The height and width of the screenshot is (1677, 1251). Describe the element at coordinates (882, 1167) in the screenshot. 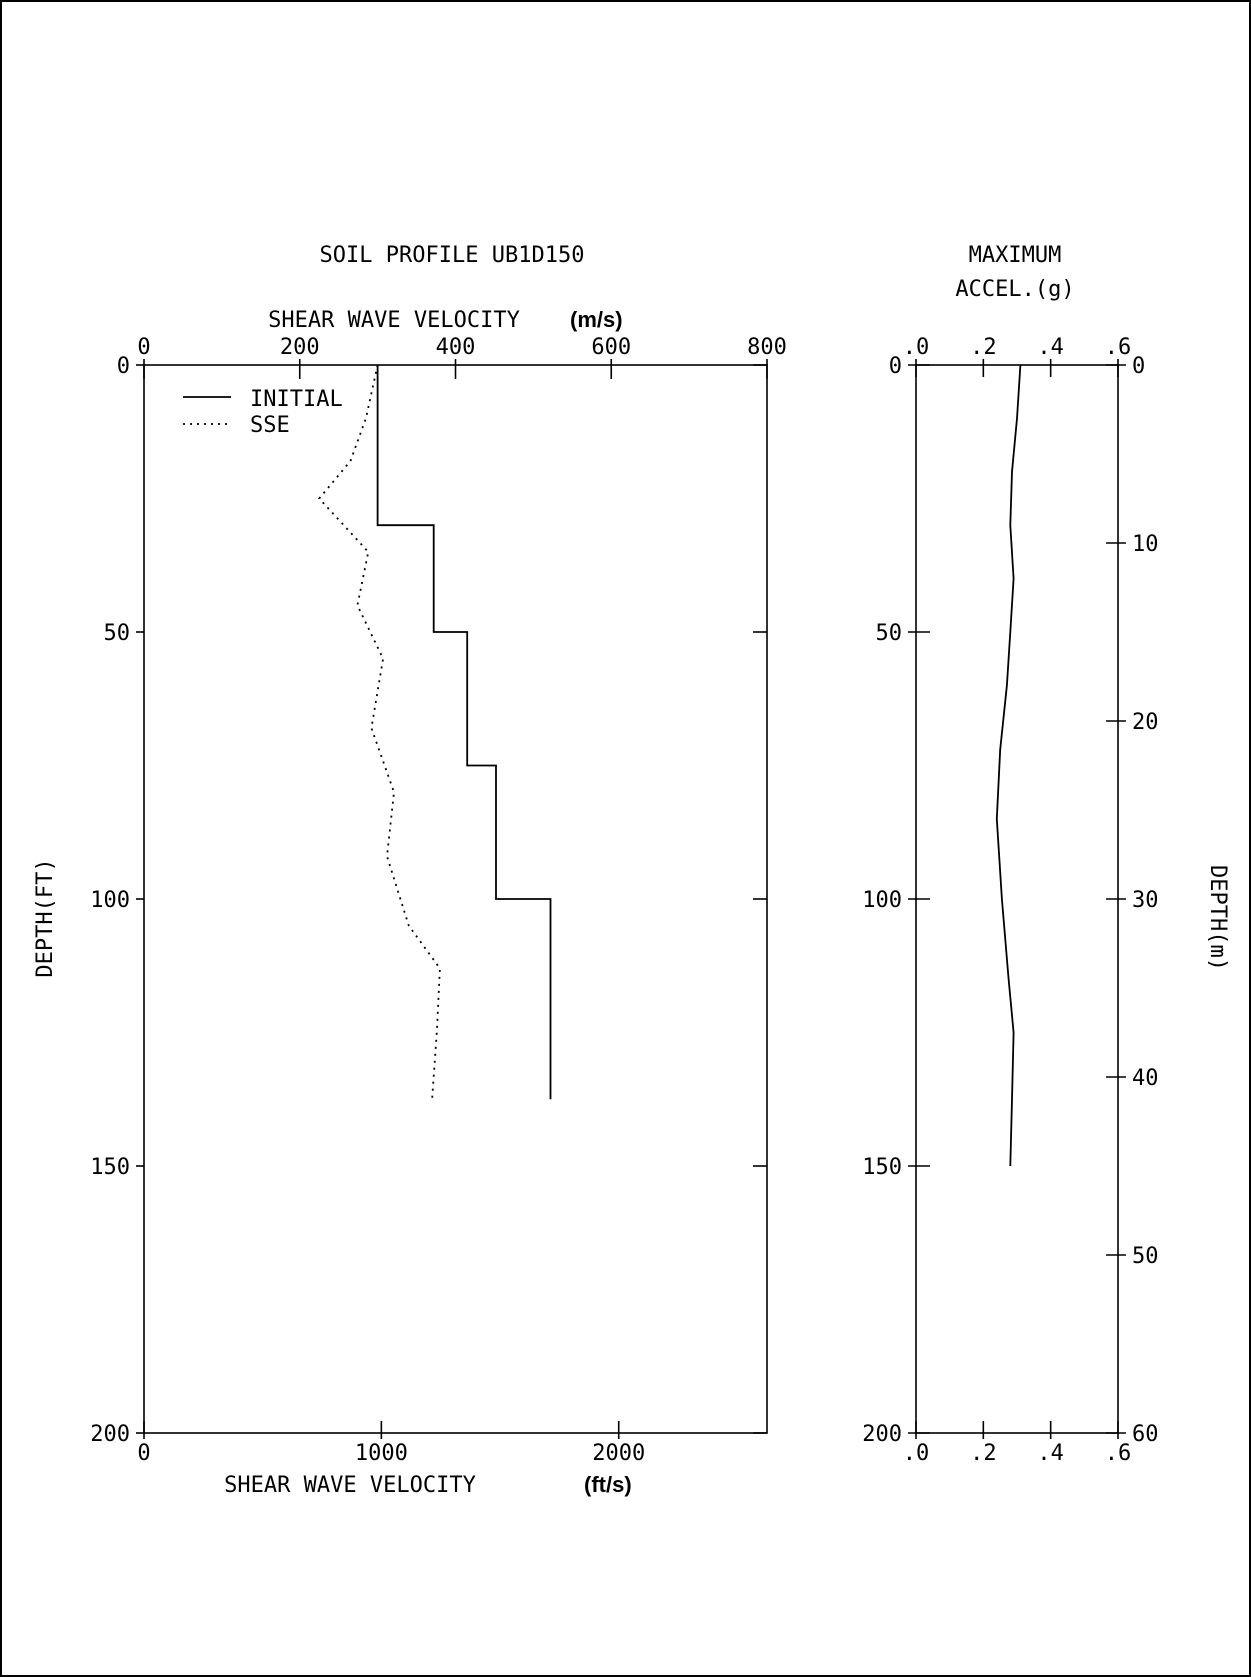

I see `right-chart-ft-tick-label: 150` at that location.